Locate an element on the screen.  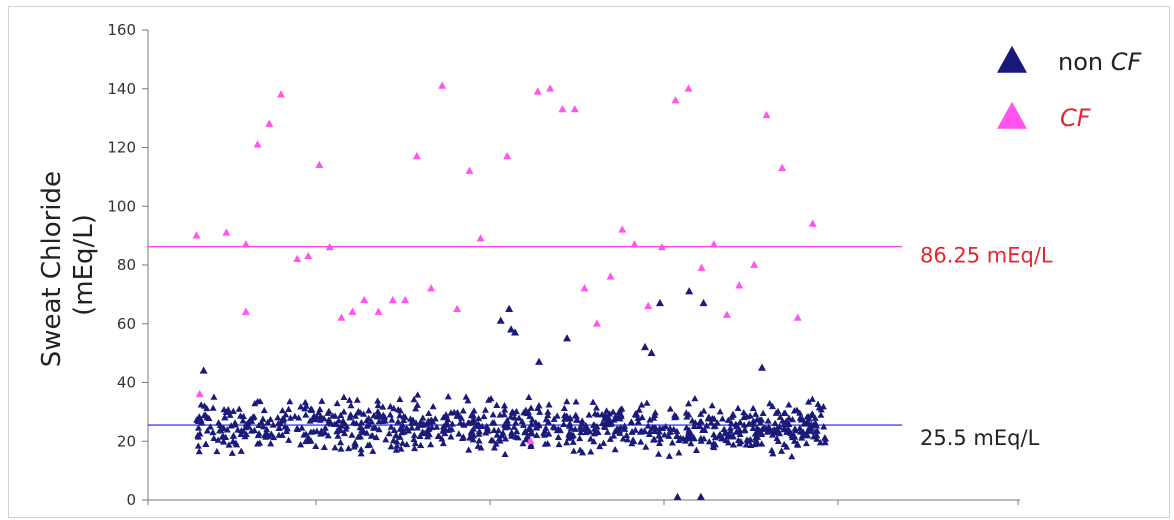
legend-label-italic: CF is located at coordinates (1076, 118).